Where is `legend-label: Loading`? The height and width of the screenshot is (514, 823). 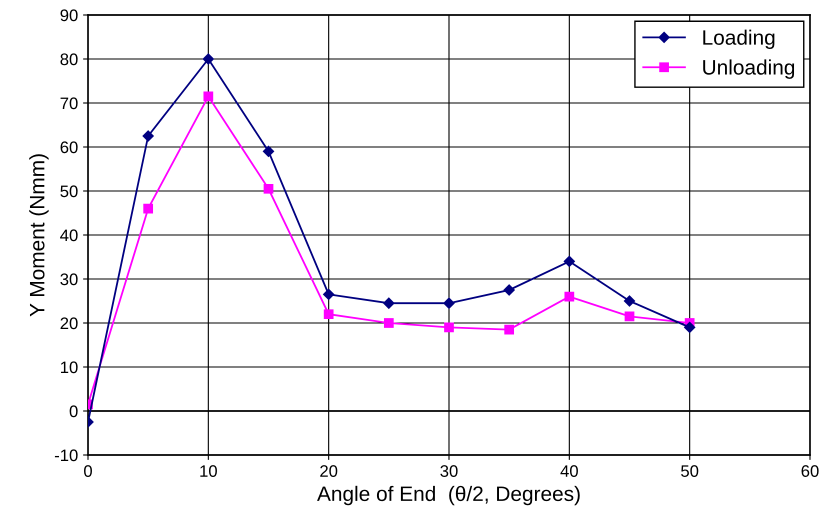
legend-label: Loading is located at coordinates (738, 40).